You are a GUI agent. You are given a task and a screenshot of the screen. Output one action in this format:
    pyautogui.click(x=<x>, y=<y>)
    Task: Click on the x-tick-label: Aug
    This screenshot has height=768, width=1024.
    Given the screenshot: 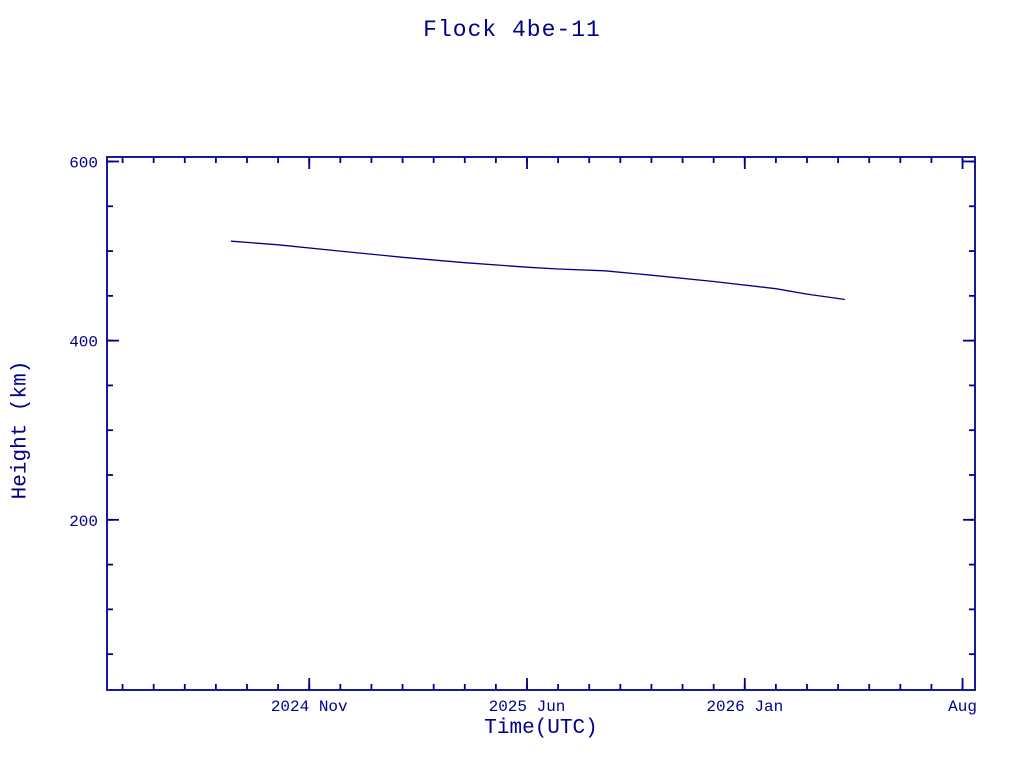 What is the action you would take?
    pyautogui.click(x=962, y=707)
    